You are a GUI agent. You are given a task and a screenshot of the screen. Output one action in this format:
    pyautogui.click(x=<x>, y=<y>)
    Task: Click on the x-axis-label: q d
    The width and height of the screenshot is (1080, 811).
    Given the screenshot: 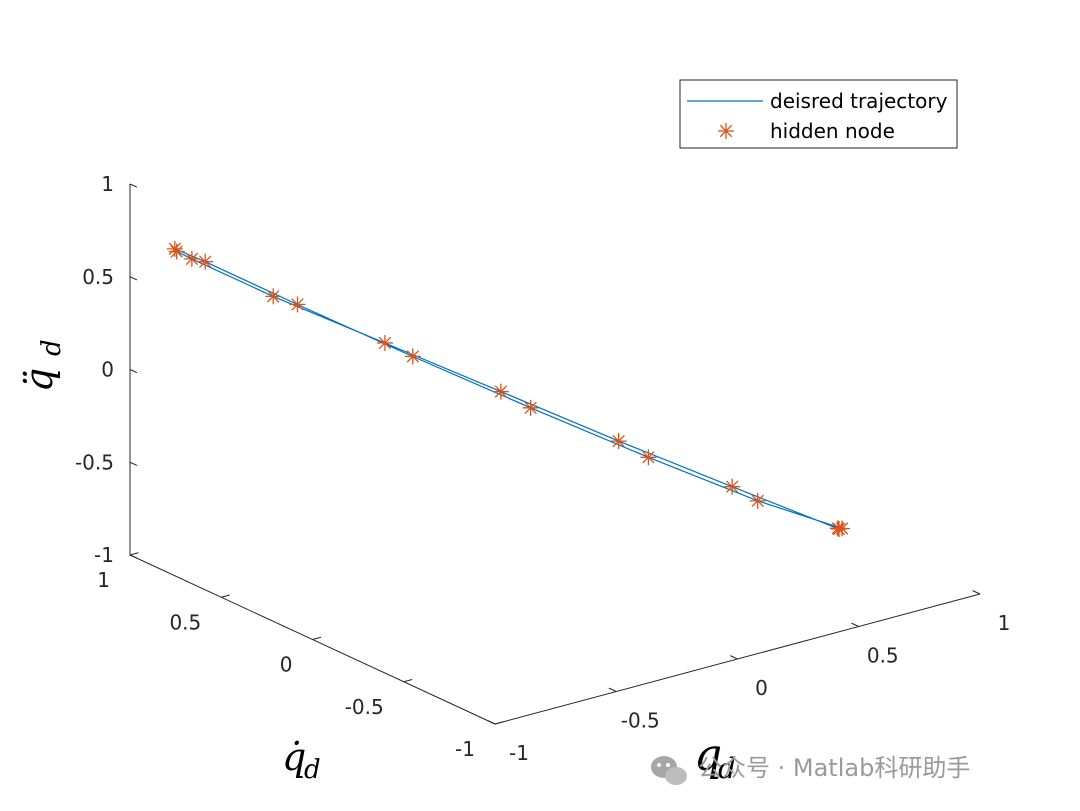 What is the action you would take?
    pyautogui.click(x=715, y=757)
    